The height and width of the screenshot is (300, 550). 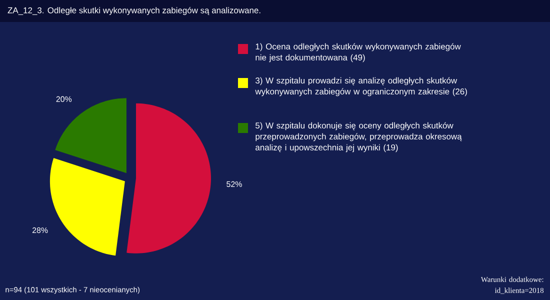 I want to click on legend-label: 1) Ocena odległych skutków wykonywanych zabiegów nie jest dokumentowana (49), so click(x=358, y=52).